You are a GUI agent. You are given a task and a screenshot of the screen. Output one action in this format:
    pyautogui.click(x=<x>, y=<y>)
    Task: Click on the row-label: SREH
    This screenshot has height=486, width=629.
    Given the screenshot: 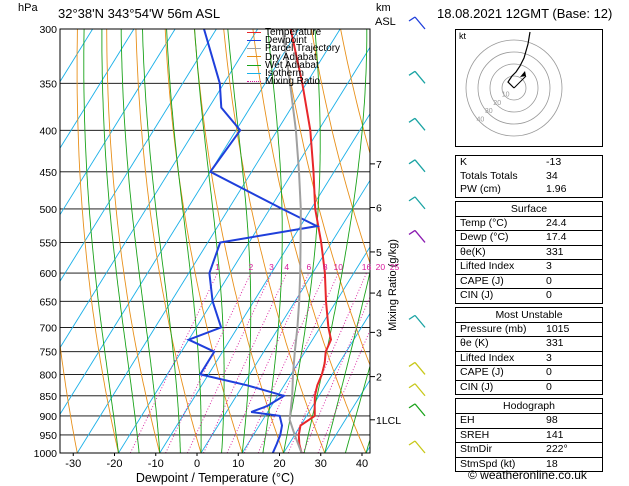 What is the action you would take?
    pyautogui.click(x=475, y=434)
    